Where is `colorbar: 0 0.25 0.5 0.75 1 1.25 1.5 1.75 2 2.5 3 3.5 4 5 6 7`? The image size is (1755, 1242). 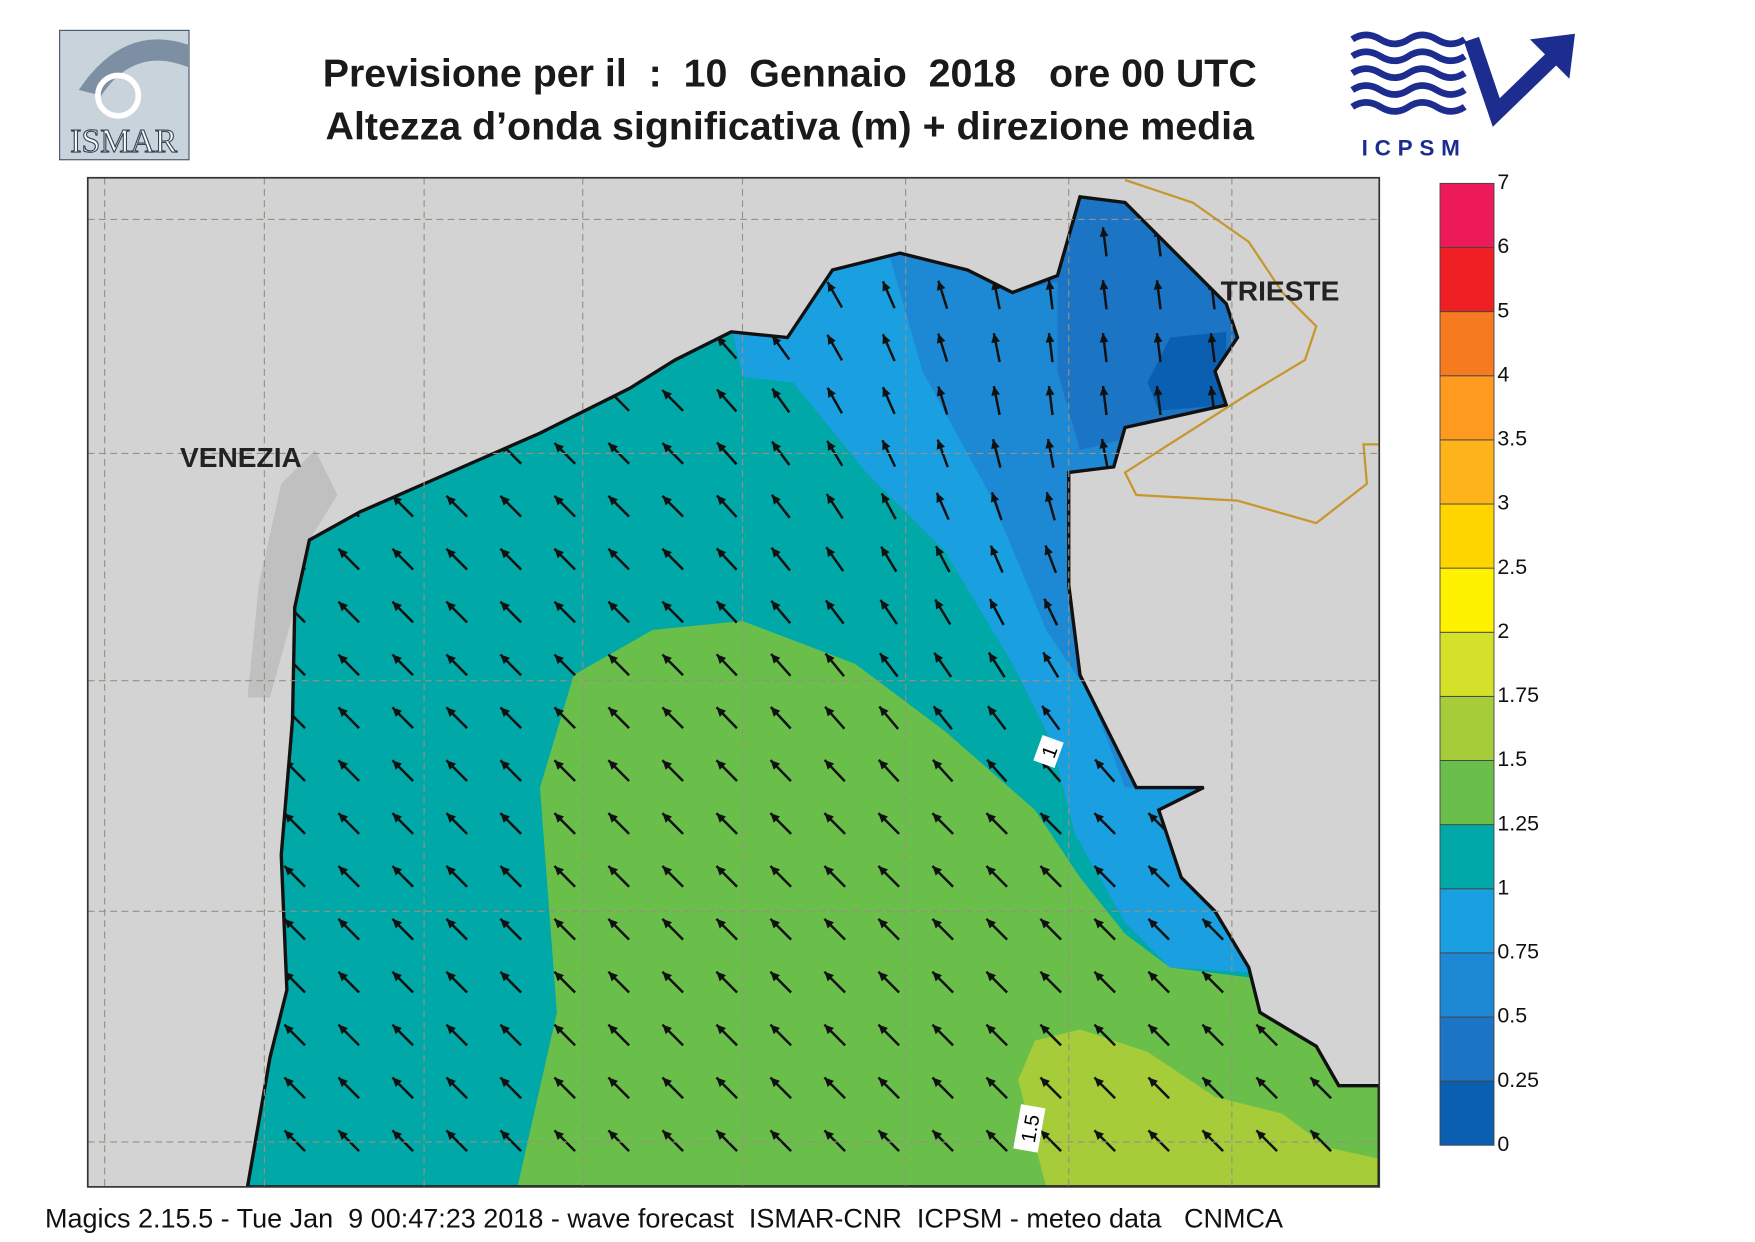
colorbar: 0 0.25 0.5 0.75 1 1.25 1.5 1.75 2 2.5 3 3.5 4 5 6 7 is located at coordinates (1489, 663).